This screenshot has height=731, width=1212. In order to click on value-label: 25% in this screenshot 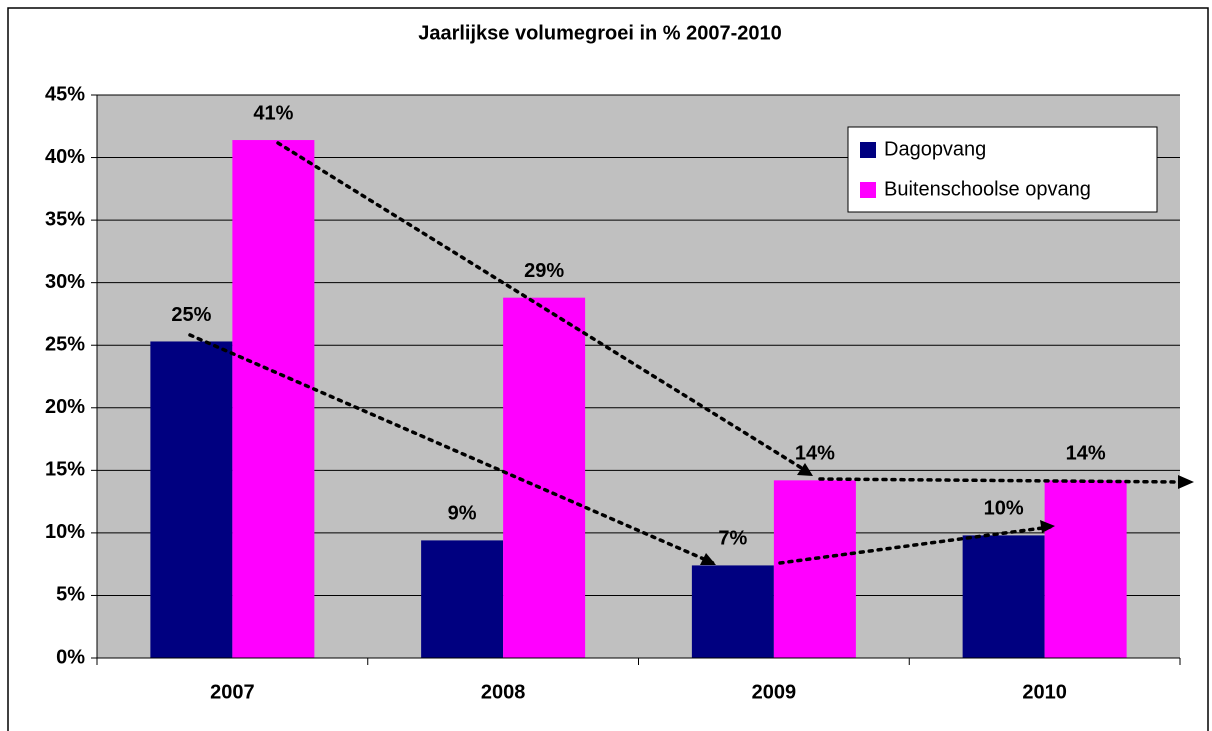, I will do `click(191, 315)`.